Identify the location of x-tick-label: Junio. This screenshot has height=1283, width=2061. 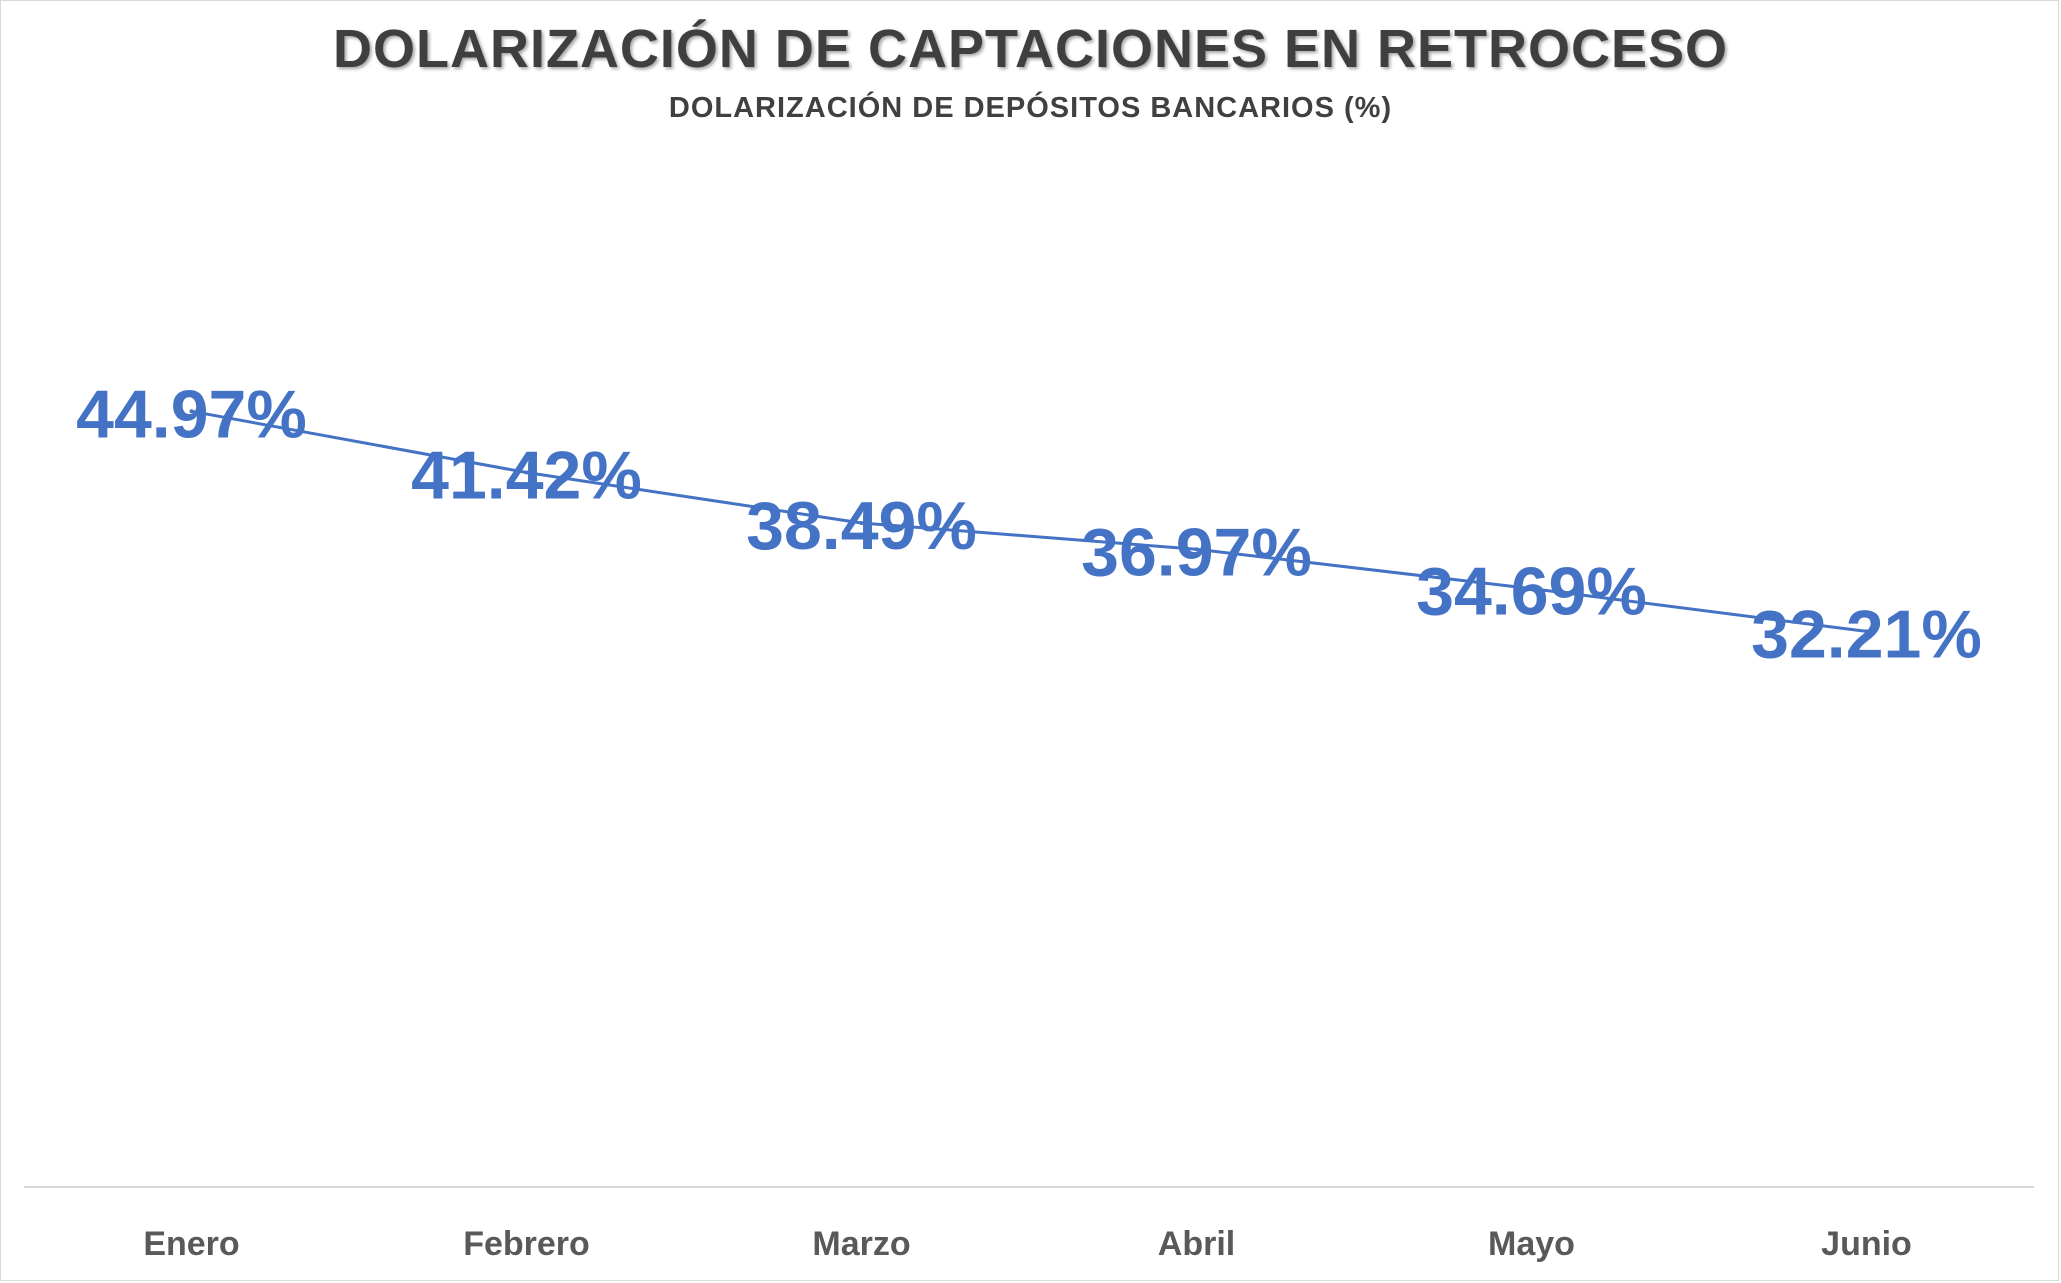
(1866, 1244).